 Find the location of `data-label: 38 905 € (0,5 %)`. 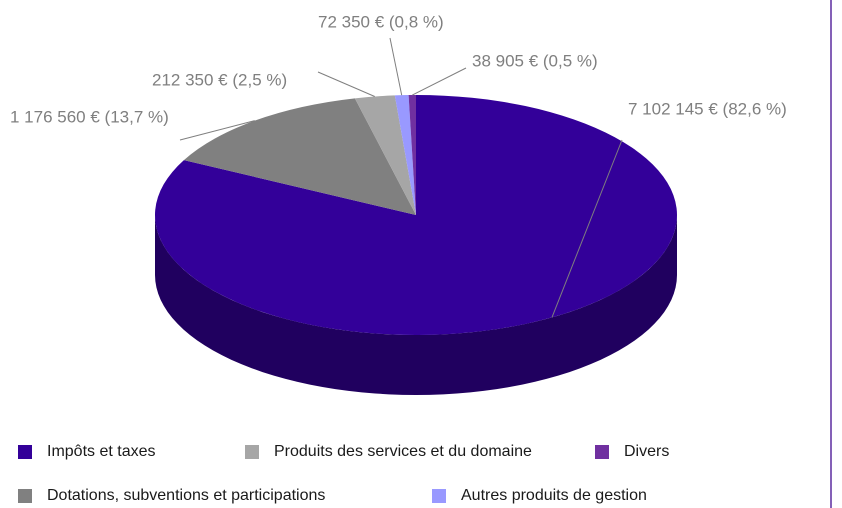

data-label: 38 905 € (0,5 %) is located at coordinates (535, 60).